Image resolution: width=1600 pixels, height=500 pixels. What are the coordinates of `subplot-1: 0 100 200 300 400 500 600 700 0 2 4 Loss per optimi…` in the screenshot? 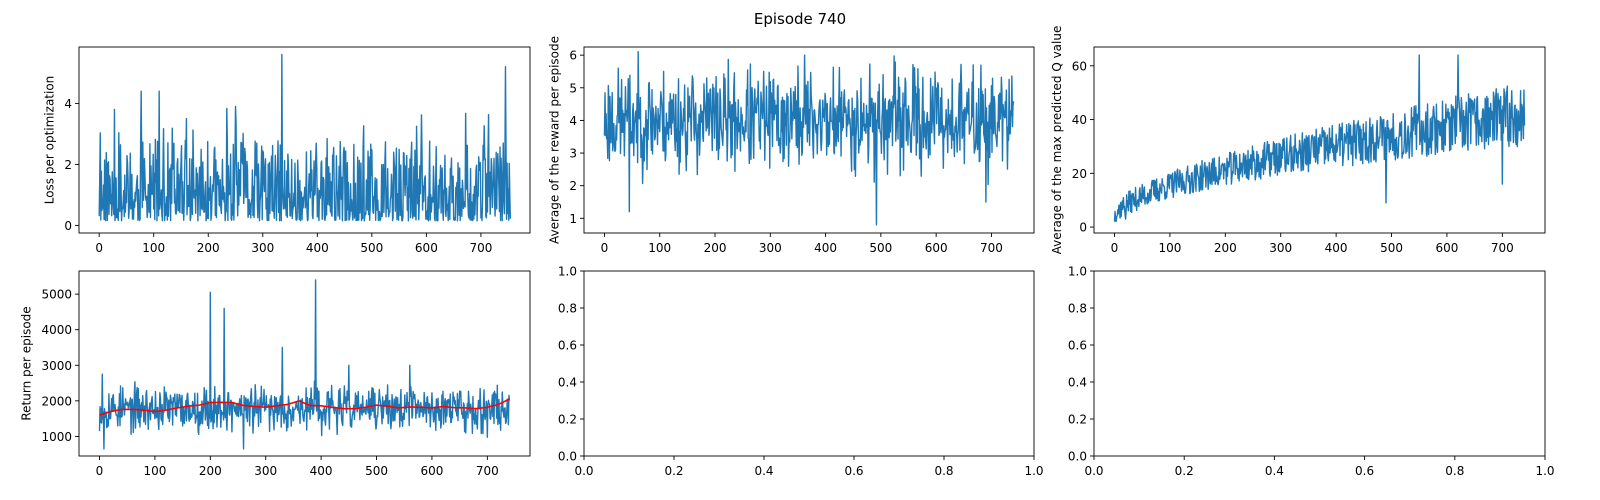 It's located at (286, 150).